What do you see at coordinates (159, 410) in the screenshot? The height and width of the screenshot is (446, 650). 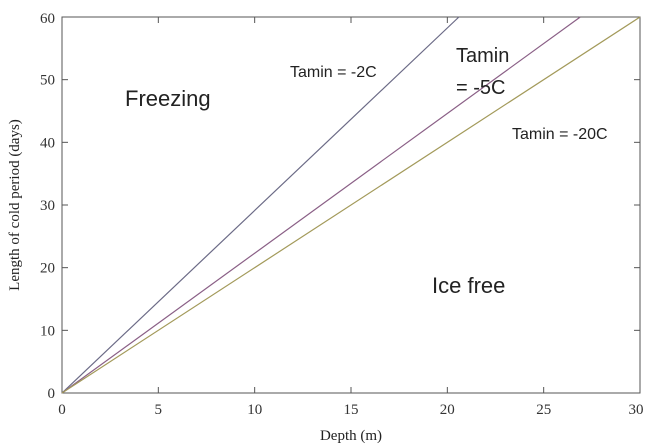 I see `x-tick-label: 5` at bounding box center [159, 410].